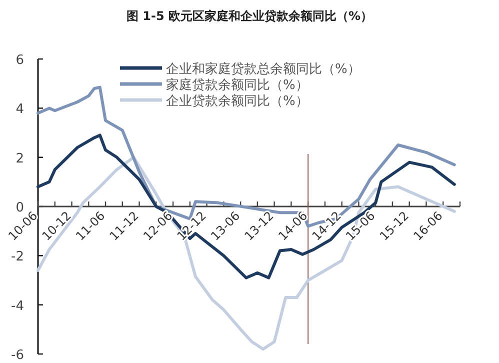 The width and height of the screenshot is (499, 363). Describe the element at coordinates (20, 208) in the screenshot. I see `y-tick-label: 0` at that location.